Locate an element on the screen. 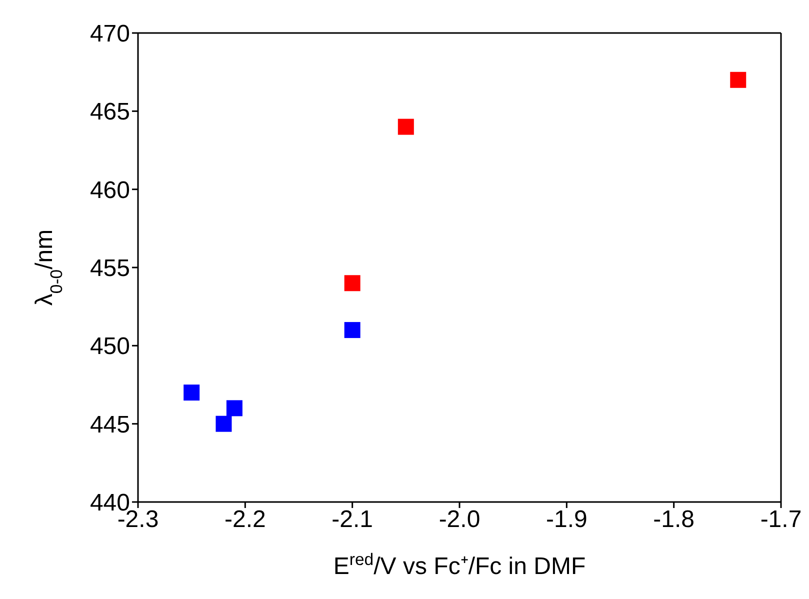 The image size is (809, 599). y-tick-label: 465 is located at coordinates (110, 112).